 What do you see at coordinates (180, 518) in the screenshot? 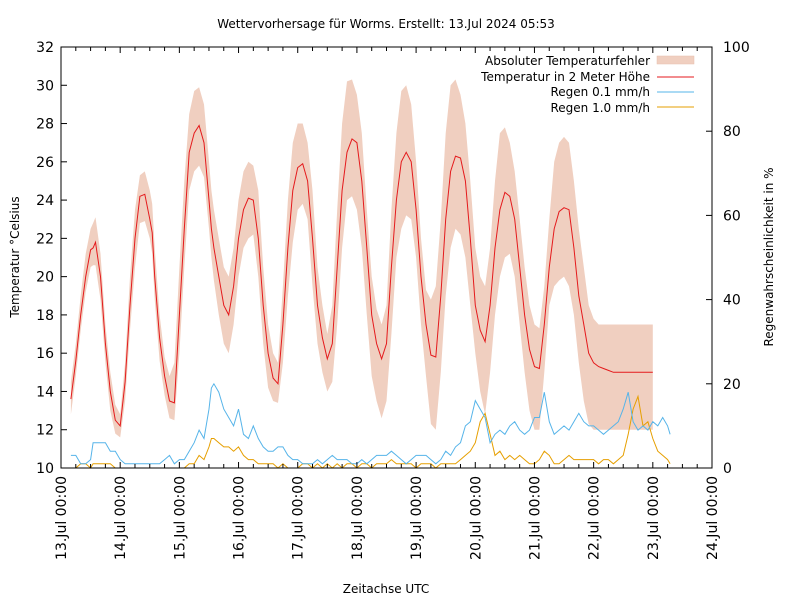
I see `x-tick-label: 15.Jul 00:00` at bounding box center [180, 518].